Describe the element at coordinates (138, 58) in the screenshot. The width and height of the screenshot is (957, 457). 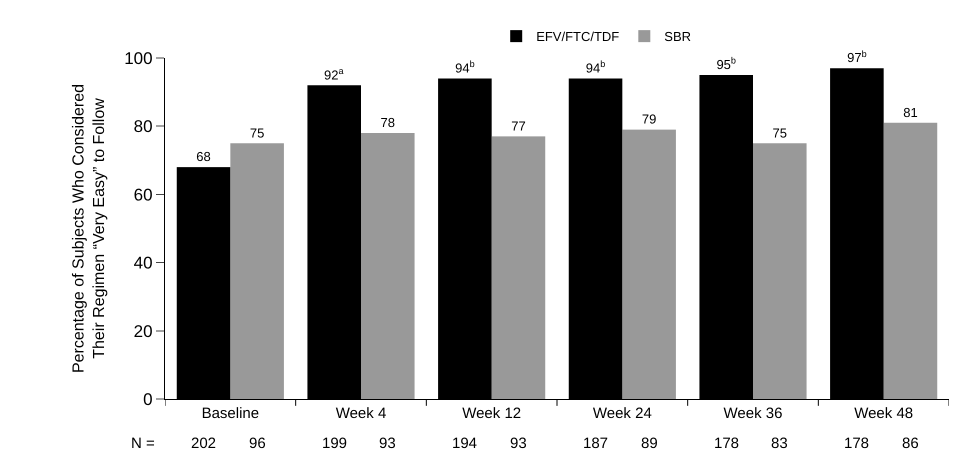
I see `y-tick-label: 100` at that location.